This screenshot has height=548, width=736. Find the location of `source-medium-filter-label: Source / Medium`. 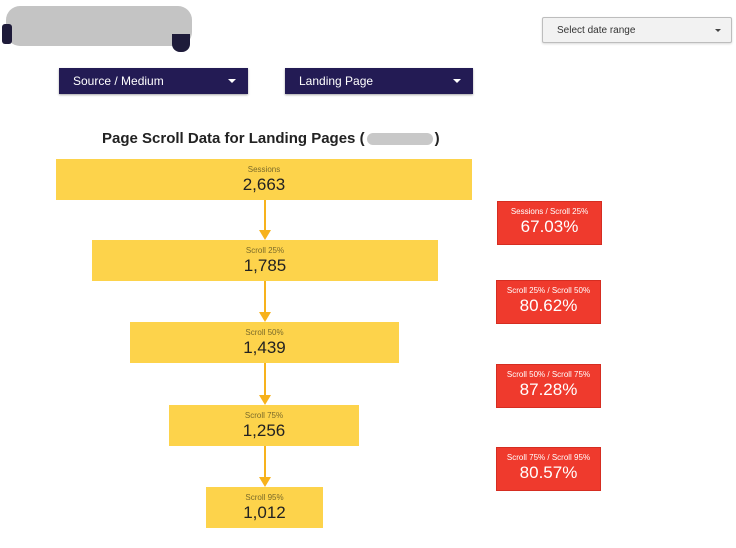

source-medium-filter-label: Source / Medium is located at coordinates (118, 81).